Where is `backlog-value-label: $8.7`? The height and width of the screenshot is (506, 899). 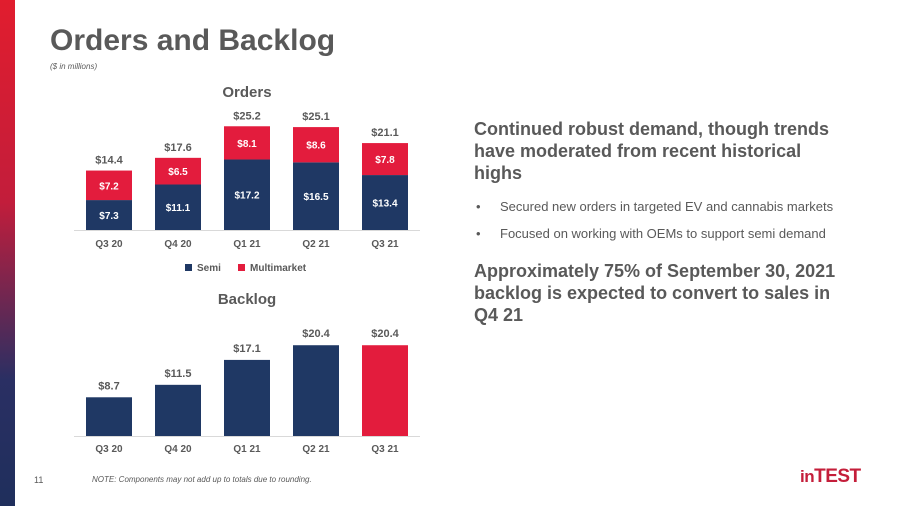 backlog-value-label: $8.7 is located at coordinates (108, 386).